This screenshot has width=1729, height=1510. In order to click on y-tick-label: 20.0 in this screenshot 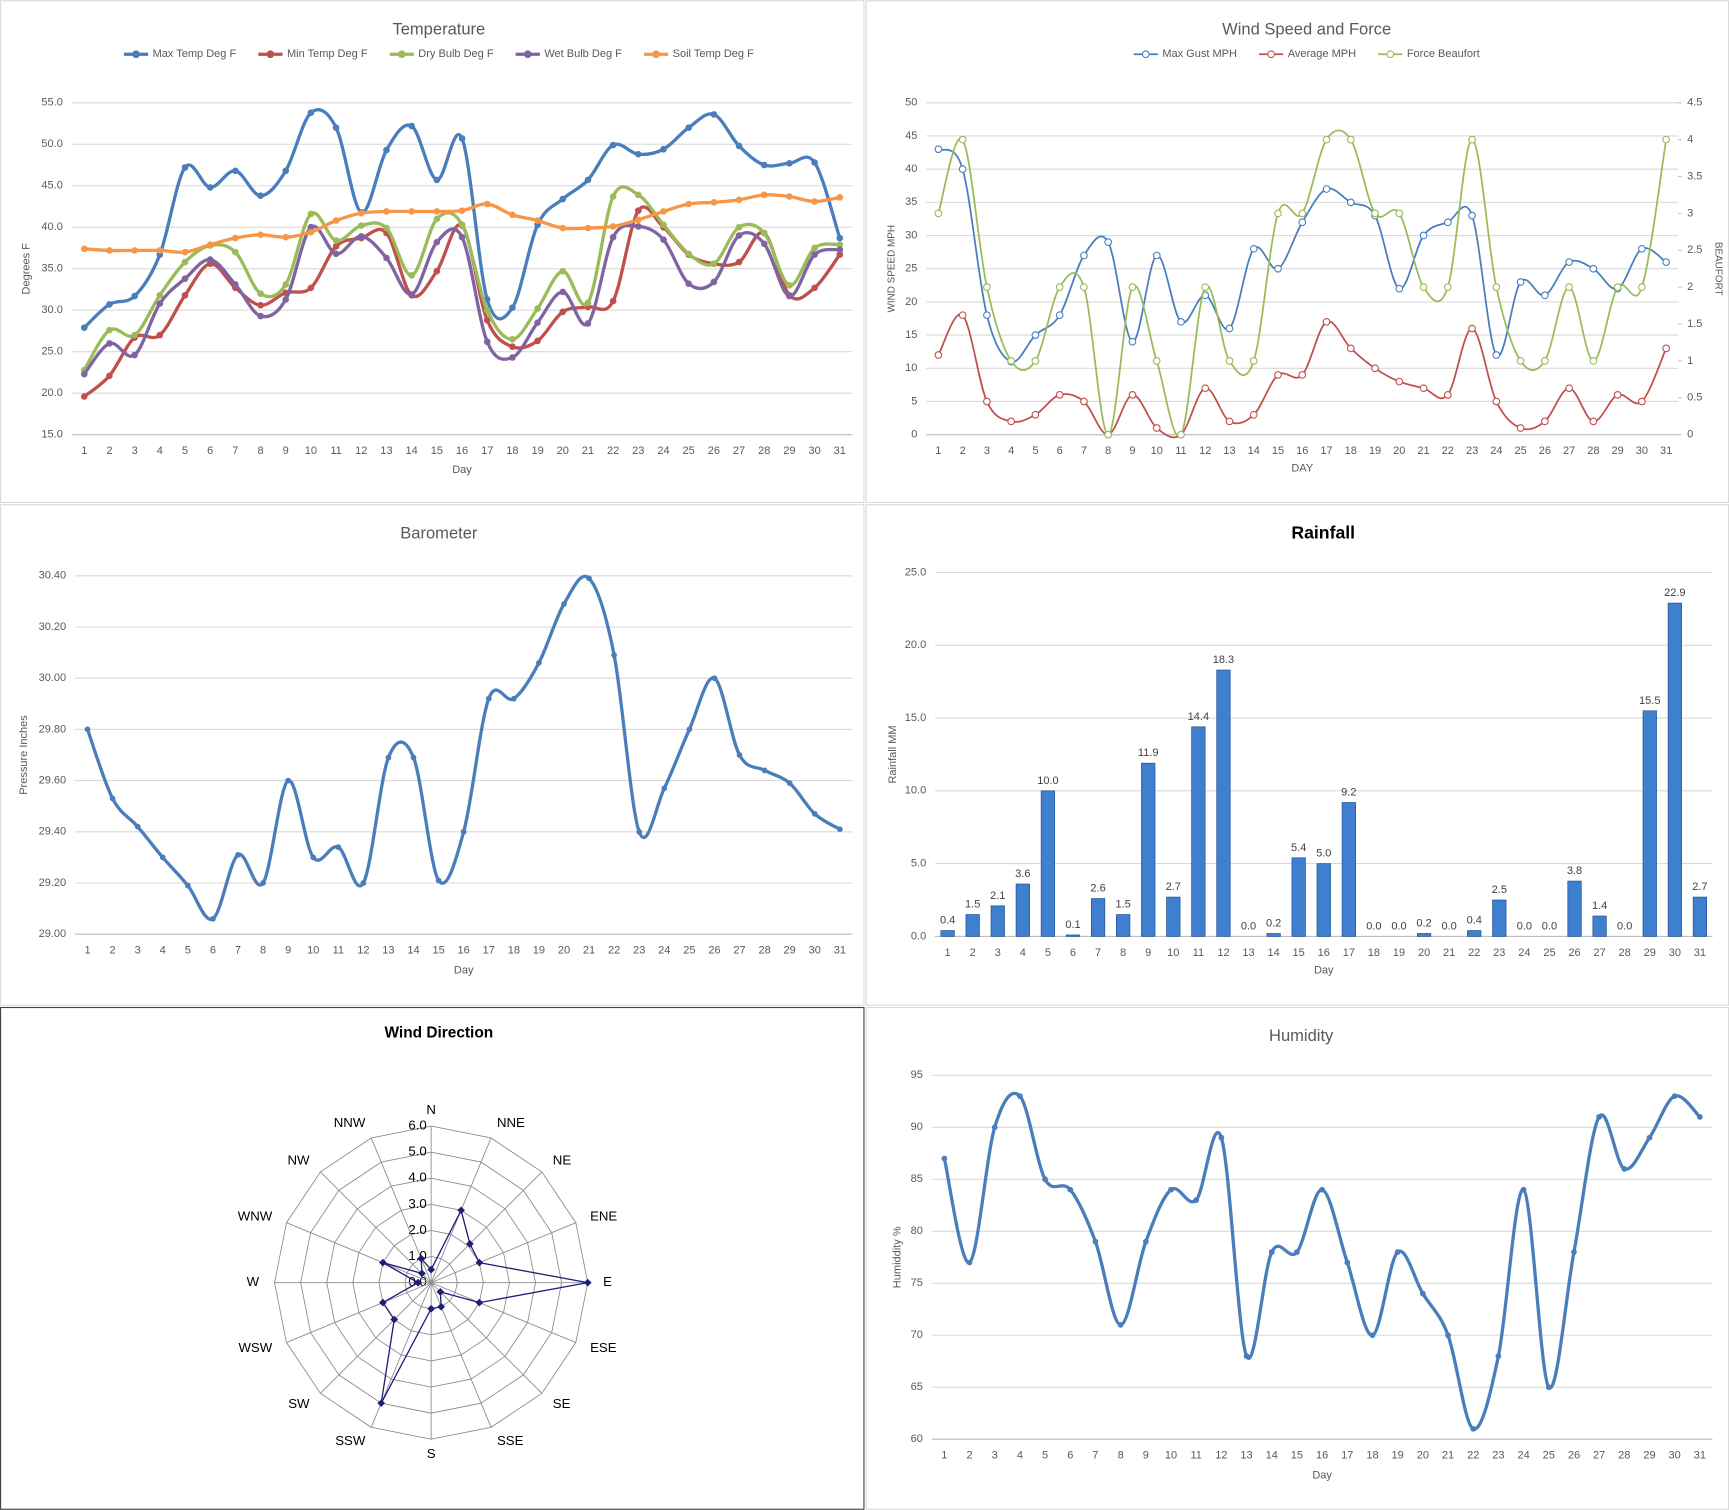, I will do `click(51, 393)`.